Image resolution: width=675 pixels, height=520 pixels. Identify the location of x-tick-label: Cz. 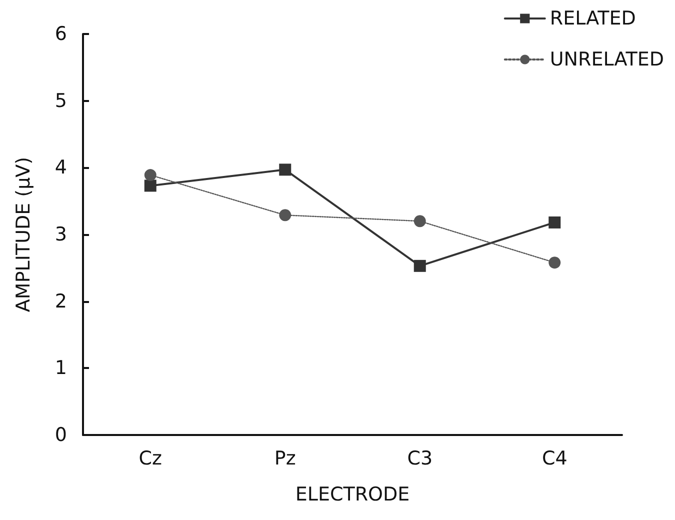
(150, 459).